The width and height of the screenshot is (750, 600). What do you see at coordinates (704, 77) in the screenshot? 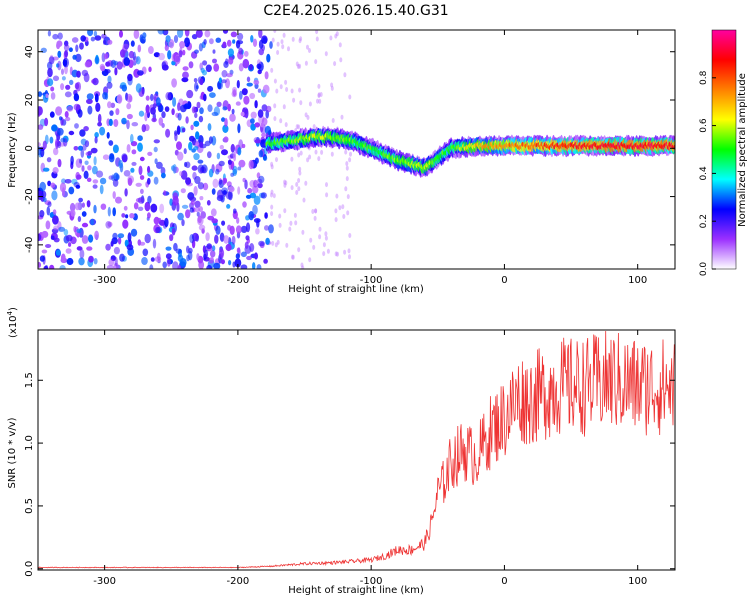
I see `colorbar-tick-label: 0.8` at bounding box center [704, 77].